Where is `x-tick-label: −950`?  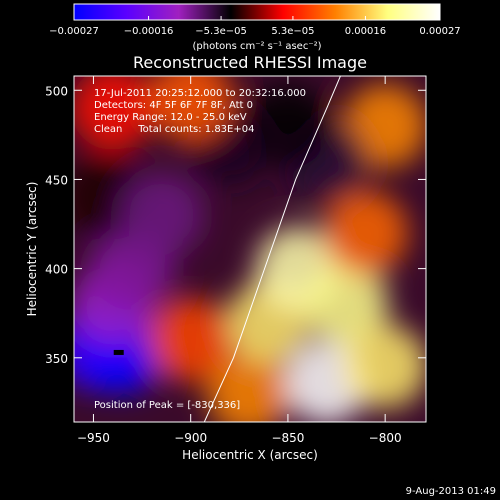
x-tick-label: −950 is located at coordinates (93, 438).